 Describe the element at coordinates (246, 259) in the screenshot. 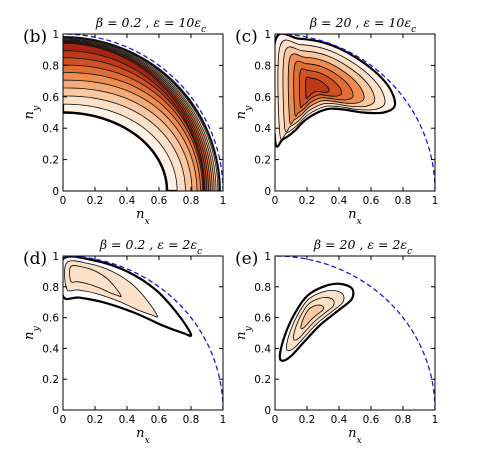

I see `panel-label: (e)` at that location.